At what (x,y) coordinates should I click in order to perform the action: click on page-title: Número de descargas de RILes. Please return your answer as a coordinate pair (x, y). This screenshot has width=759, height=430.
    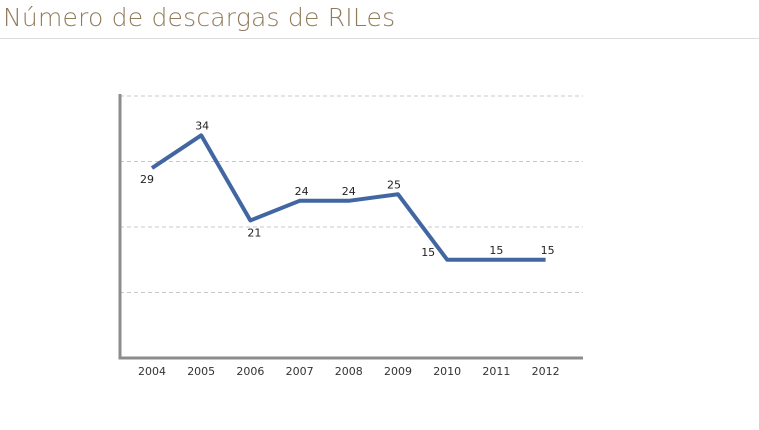
    Looking at the image, I should click on (199, 17).